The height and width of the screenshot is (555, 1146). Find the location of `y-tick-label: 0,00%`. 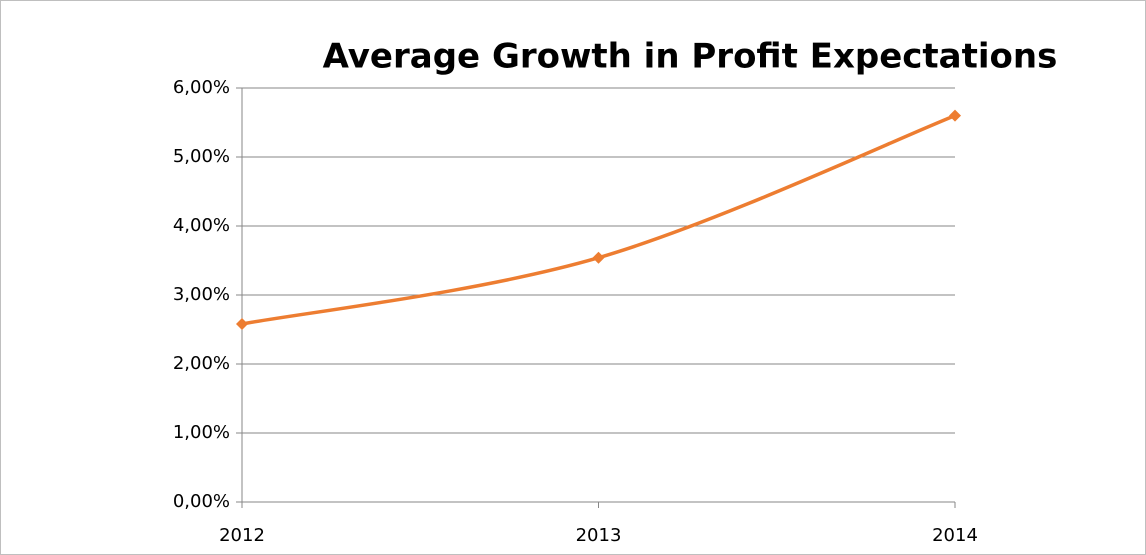

y-tick-label: 0,00% is located at coordinates (201, 501).